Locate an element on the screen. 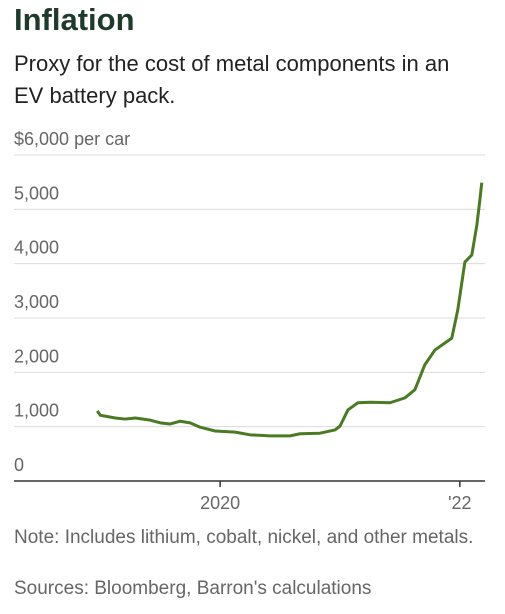  y-tick-label: 1,000 is located at coordinates (36, 411).